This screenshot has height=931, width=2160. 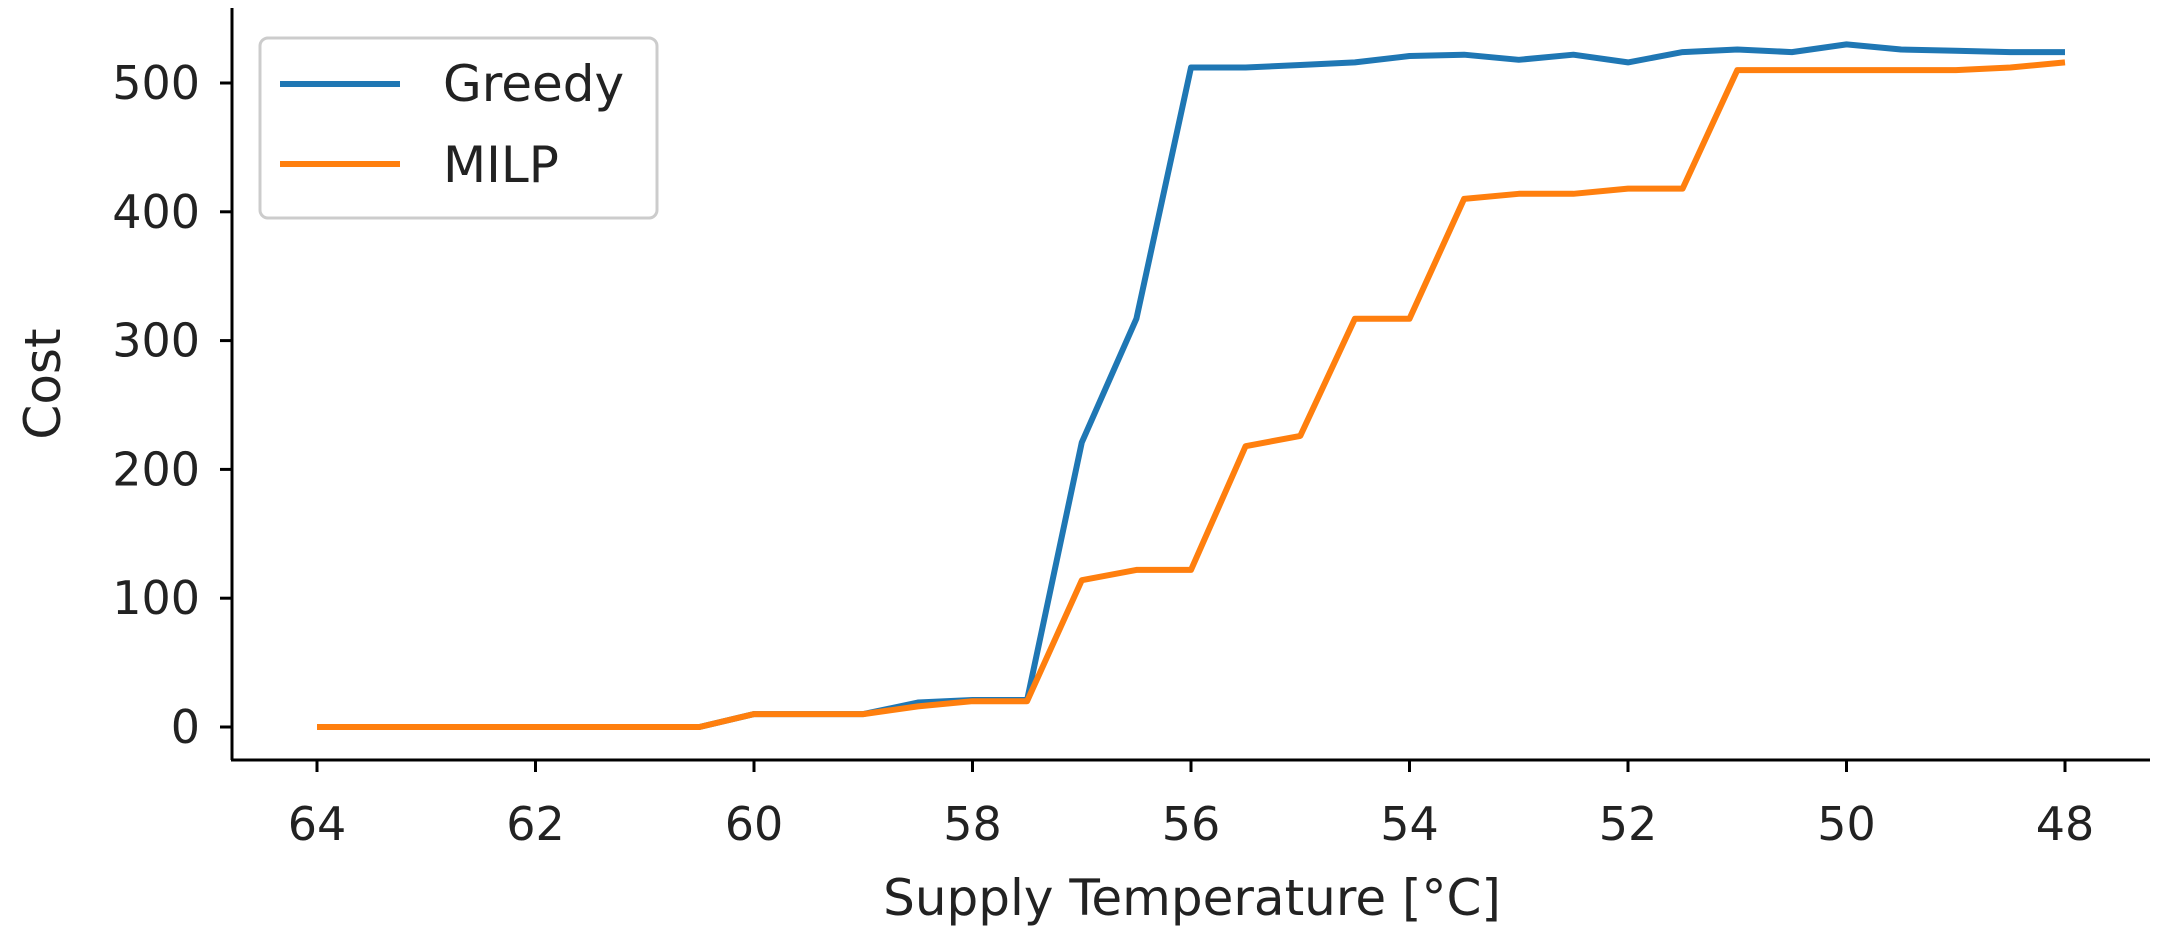 What do you see at coordinates (1192, 898) in the screenshot?
I see `x-axis-label: Supply Temperature [°C]` at bounding box center [1192, 898].